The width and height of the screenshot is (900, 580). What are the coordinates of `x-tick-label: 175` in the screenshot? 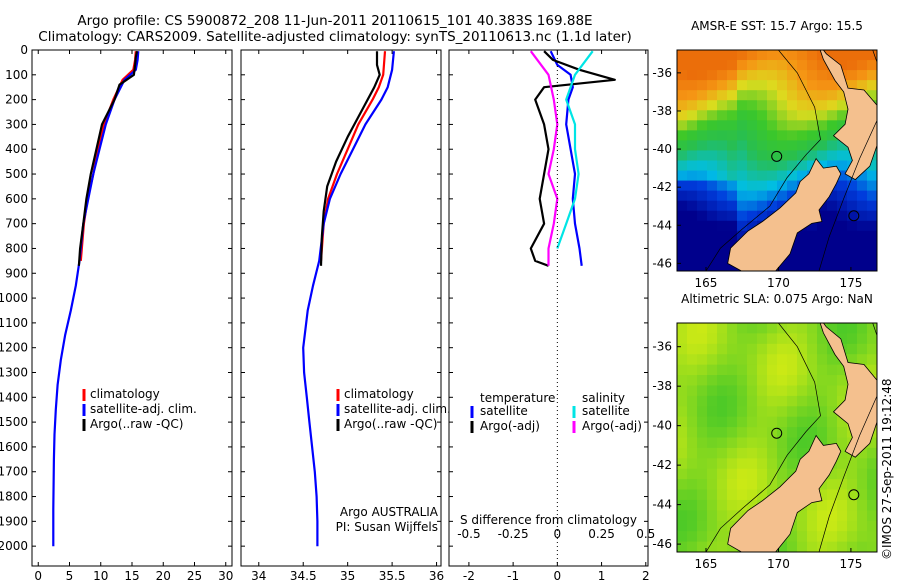 It's located at (850, 283).